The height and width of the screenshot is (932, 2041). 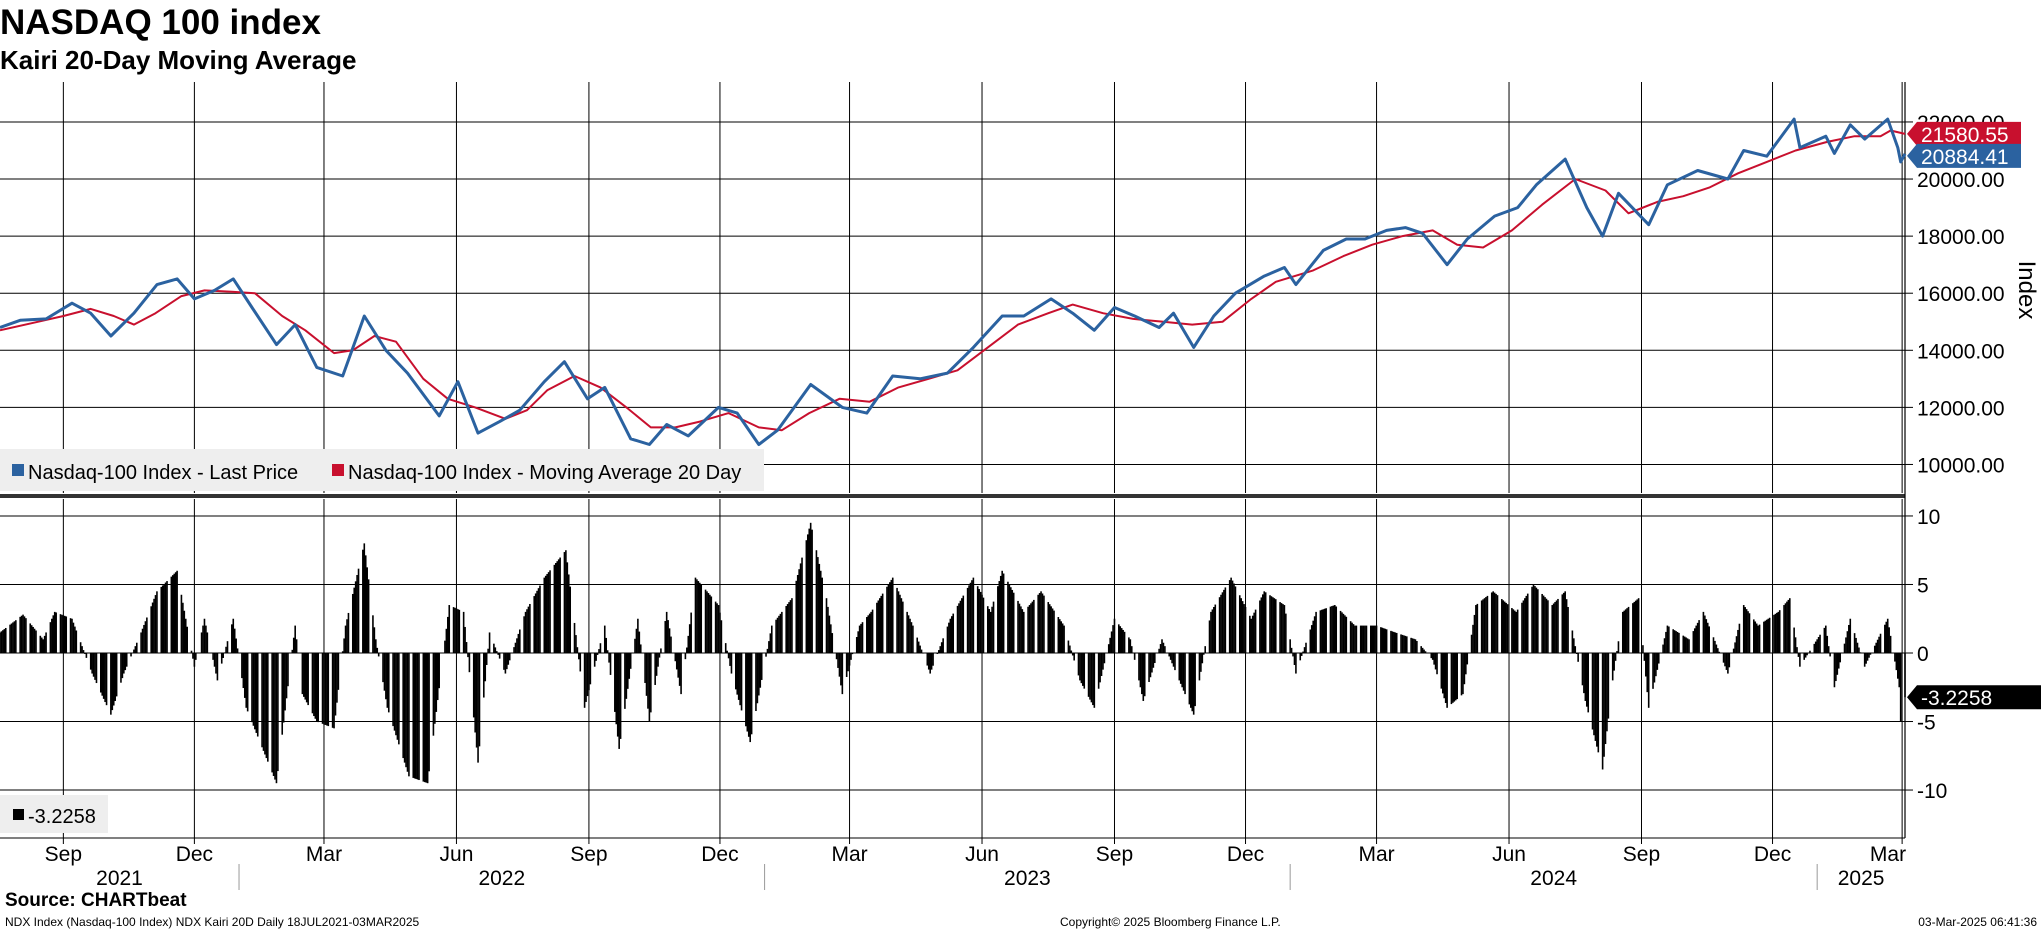 I want to click on top-ytick-label: 12000.00, so click(x=1961, y=408).